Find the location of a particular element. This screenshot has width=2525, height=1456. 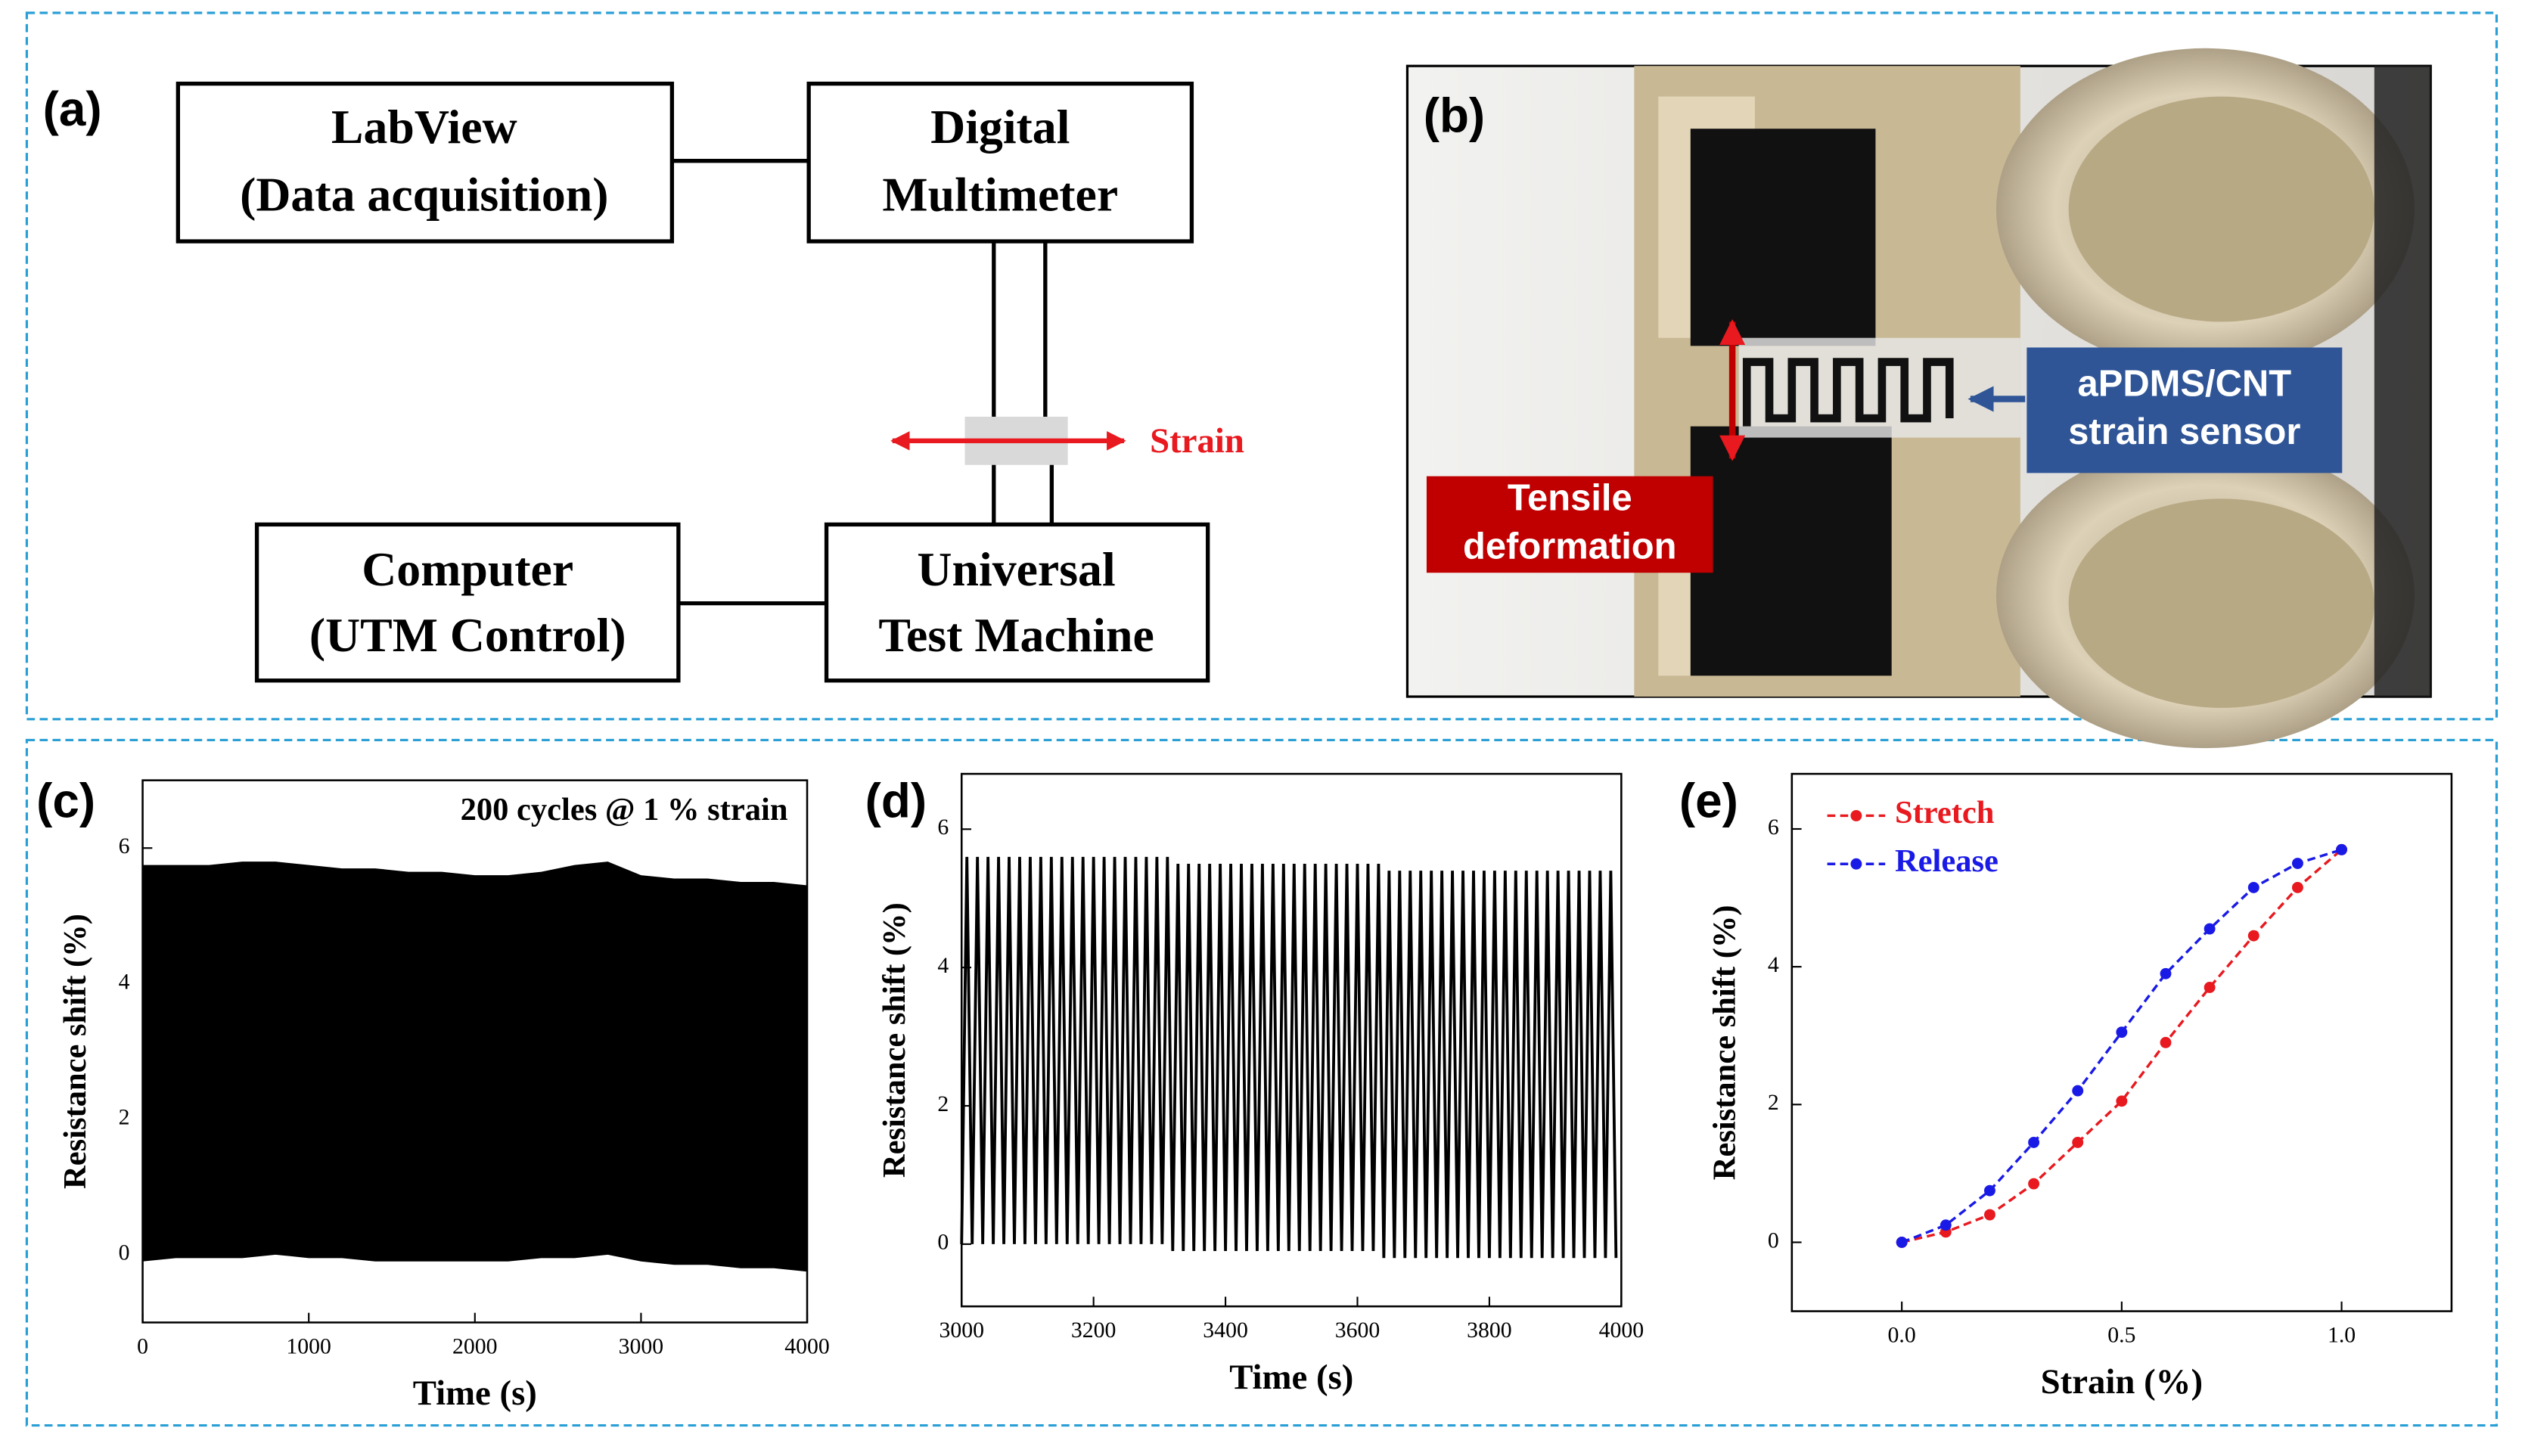

panel-label: (d) is located at coordinates (896, 800).